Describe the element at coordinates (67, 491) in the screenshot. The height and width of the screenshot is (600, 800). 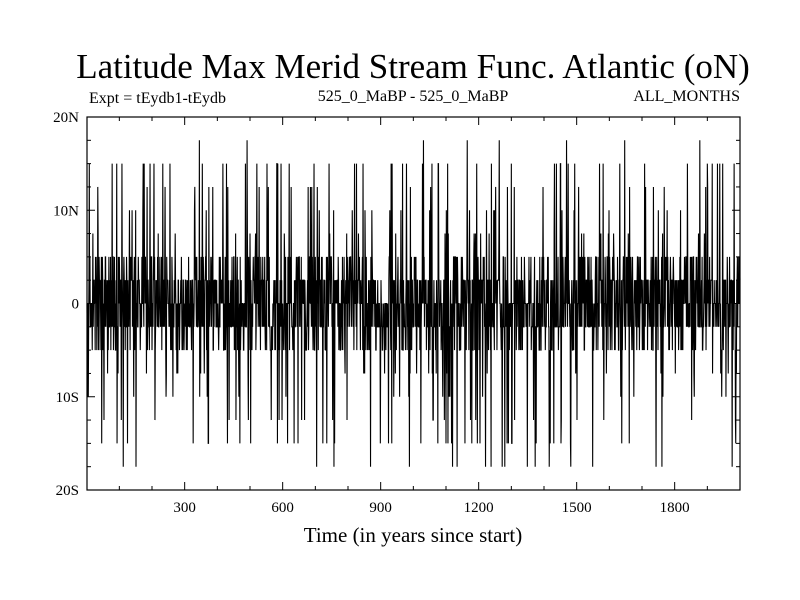
I see `y-tick-label: 20S` at that location.